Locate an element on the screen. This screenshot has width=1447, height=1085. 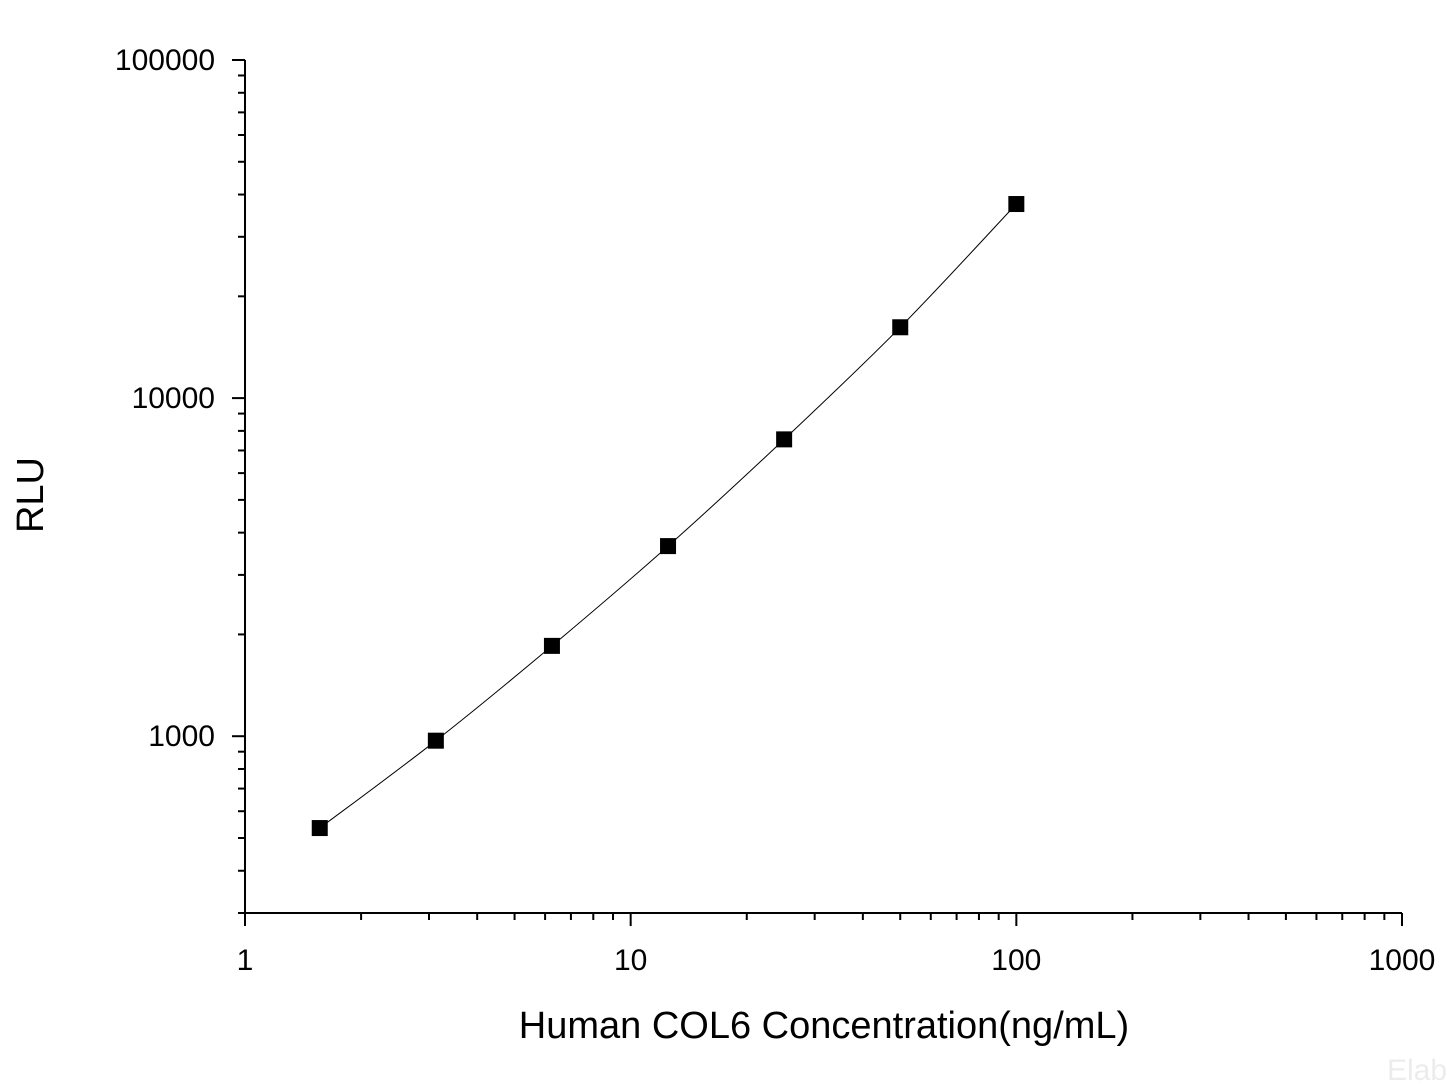
x-tick-label: 100 is located at coordinates (1016, 960).